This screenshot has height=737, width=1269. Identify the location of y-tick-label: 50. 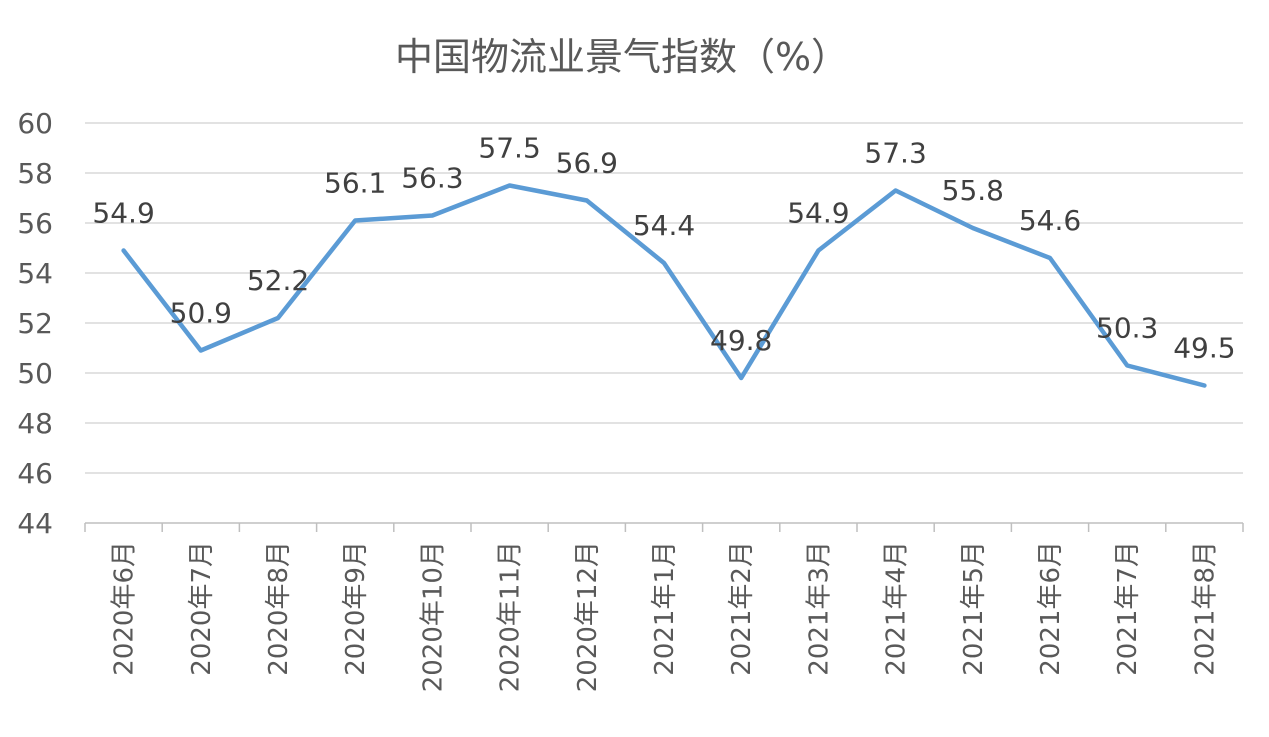
(35, 373).